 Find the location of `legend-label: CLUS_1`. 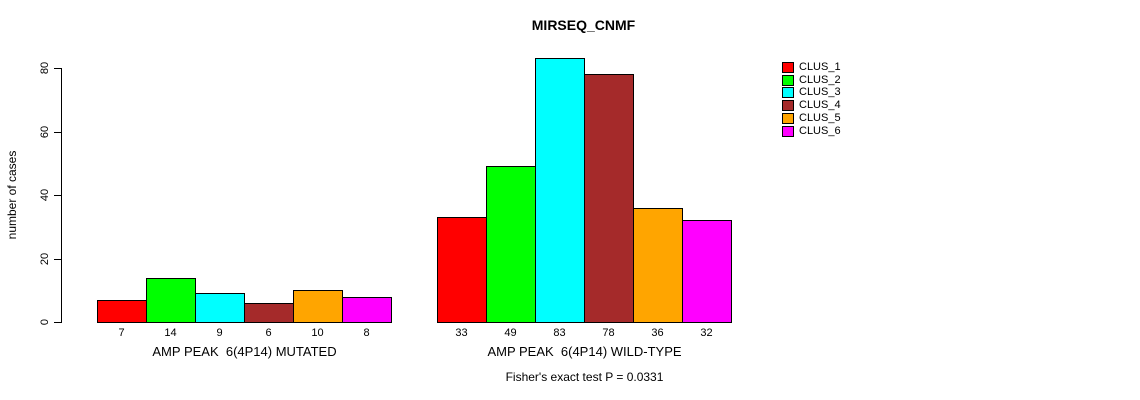

legend-label: CLUS_1 is located at coordinates (820, 66).